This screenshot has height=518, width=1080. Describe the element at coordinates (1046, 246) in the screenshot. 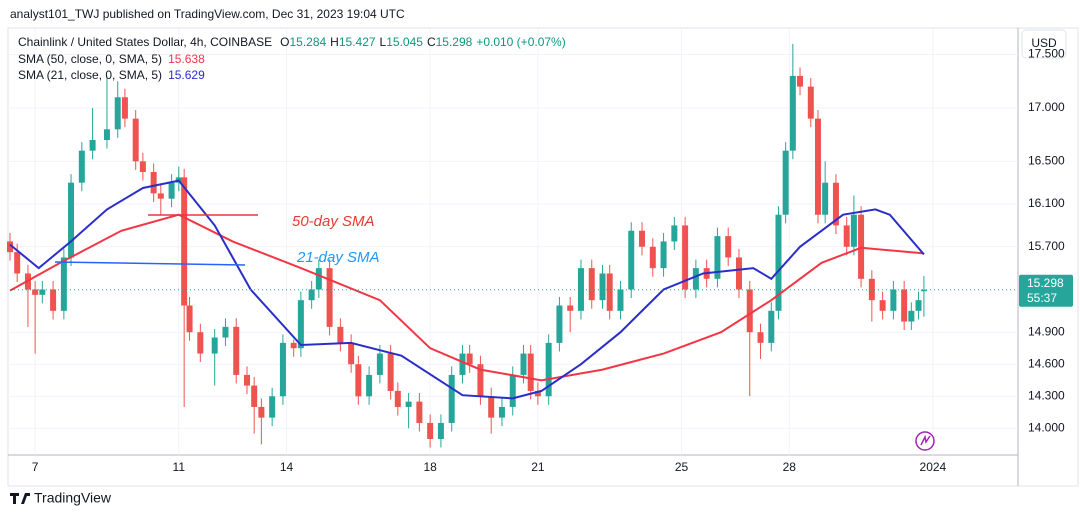

I see `y-tick-label: 15.700` at that location.